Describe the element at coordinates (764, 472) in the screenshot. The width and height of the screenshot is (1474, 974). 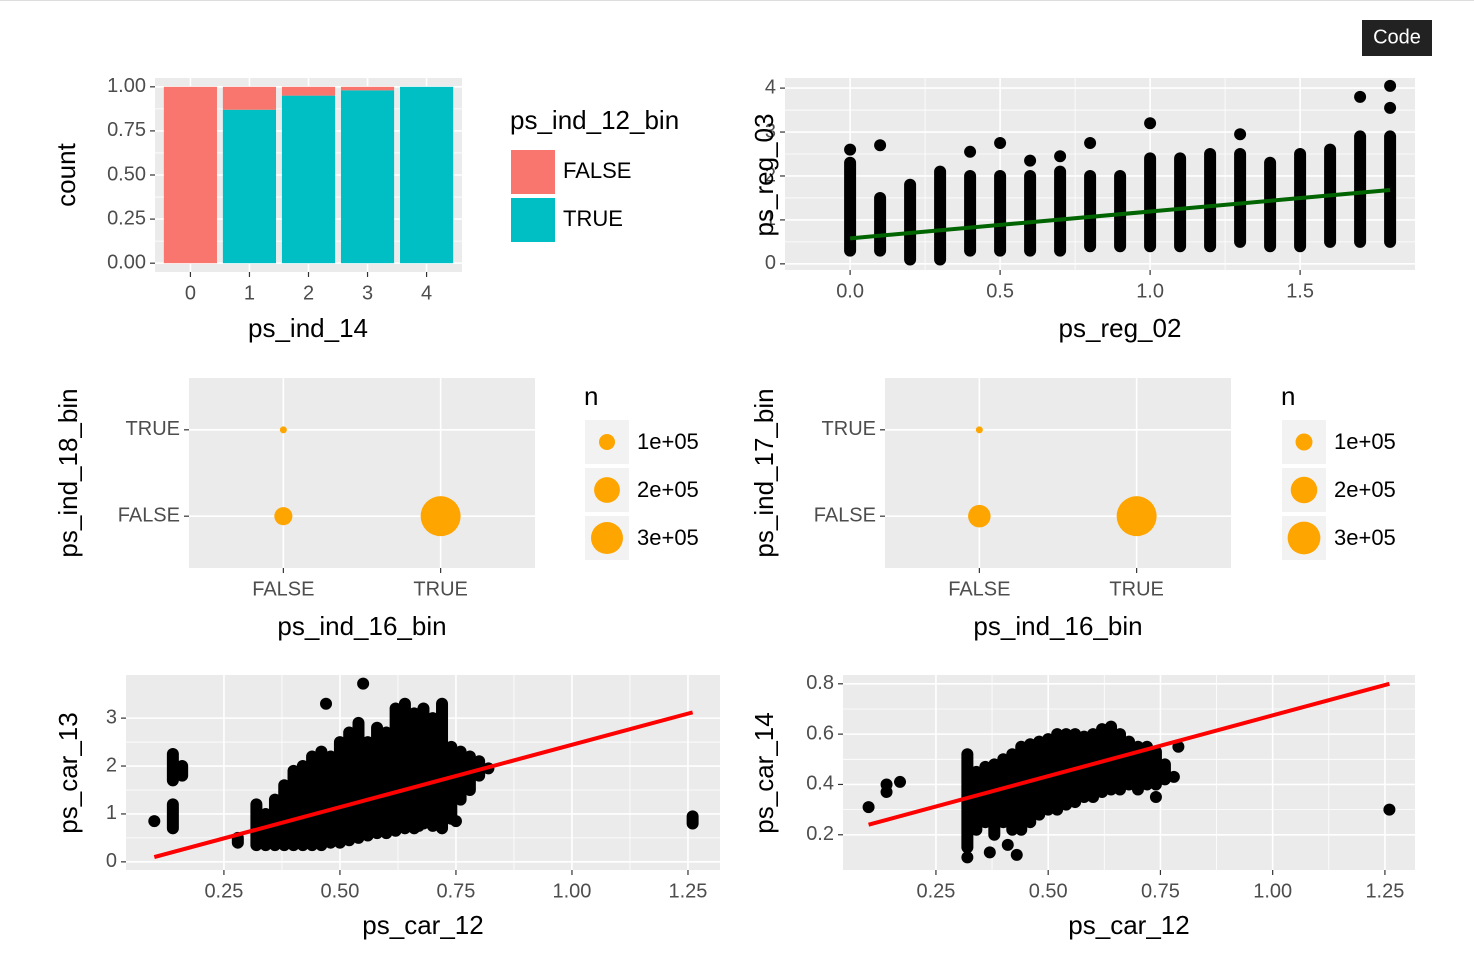
I see `y-axis-title: ps_ind_17_bin` at that location.